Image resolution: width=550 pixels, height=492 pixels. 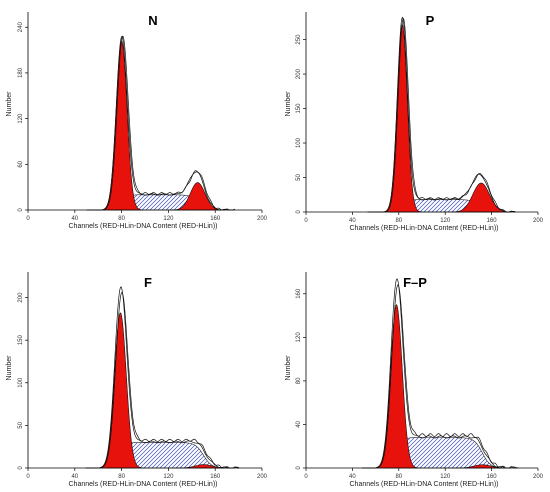 What do you see at coordinates (21, 27) in the screenshot?
I see `y-tick-label: 240` at bounding box center [21, 27].